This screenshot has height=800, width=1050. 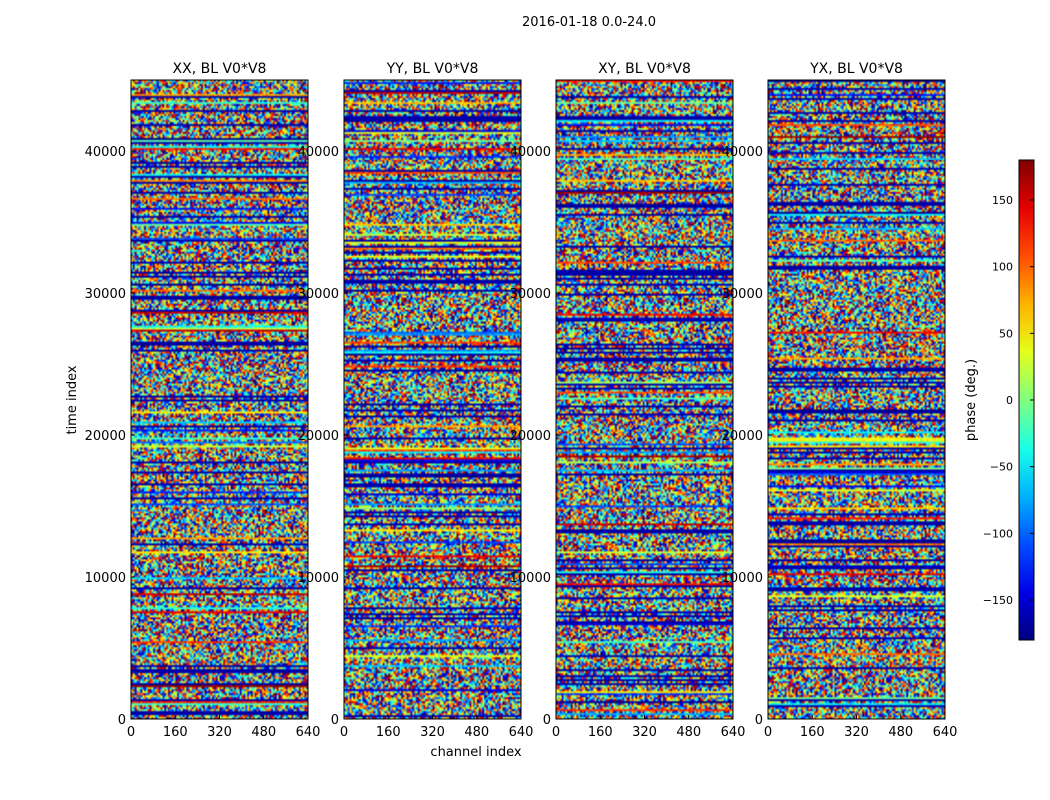 I want to click on x-axis-label: channel index, so click(x=475, y=752).